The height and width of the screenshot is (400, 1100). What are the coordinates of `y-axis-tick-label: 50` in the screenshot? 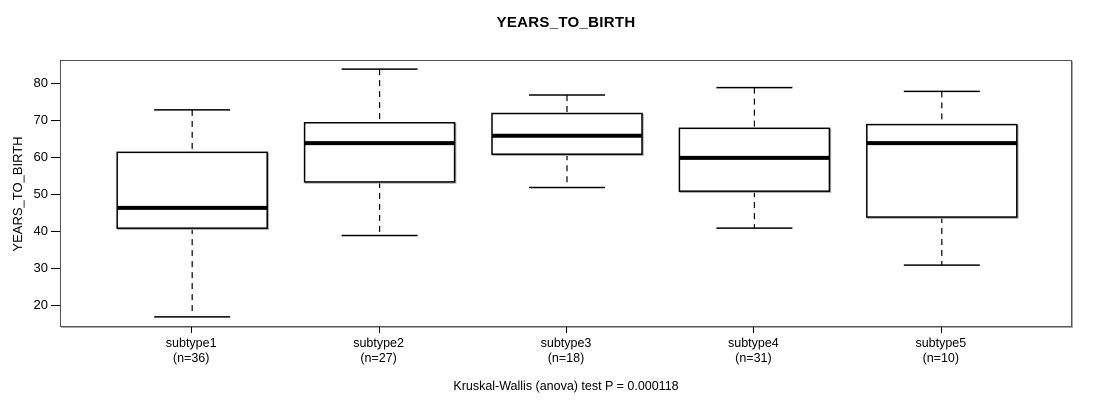 It's located at (40, 193).